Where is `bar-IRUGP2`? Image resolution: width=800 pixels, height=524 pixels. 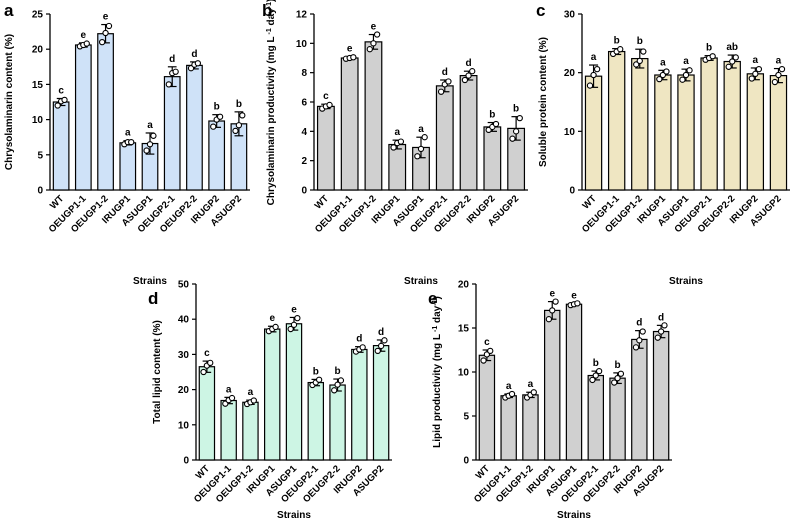 bar-IRUGP2 is located at coordinates (217, 155).